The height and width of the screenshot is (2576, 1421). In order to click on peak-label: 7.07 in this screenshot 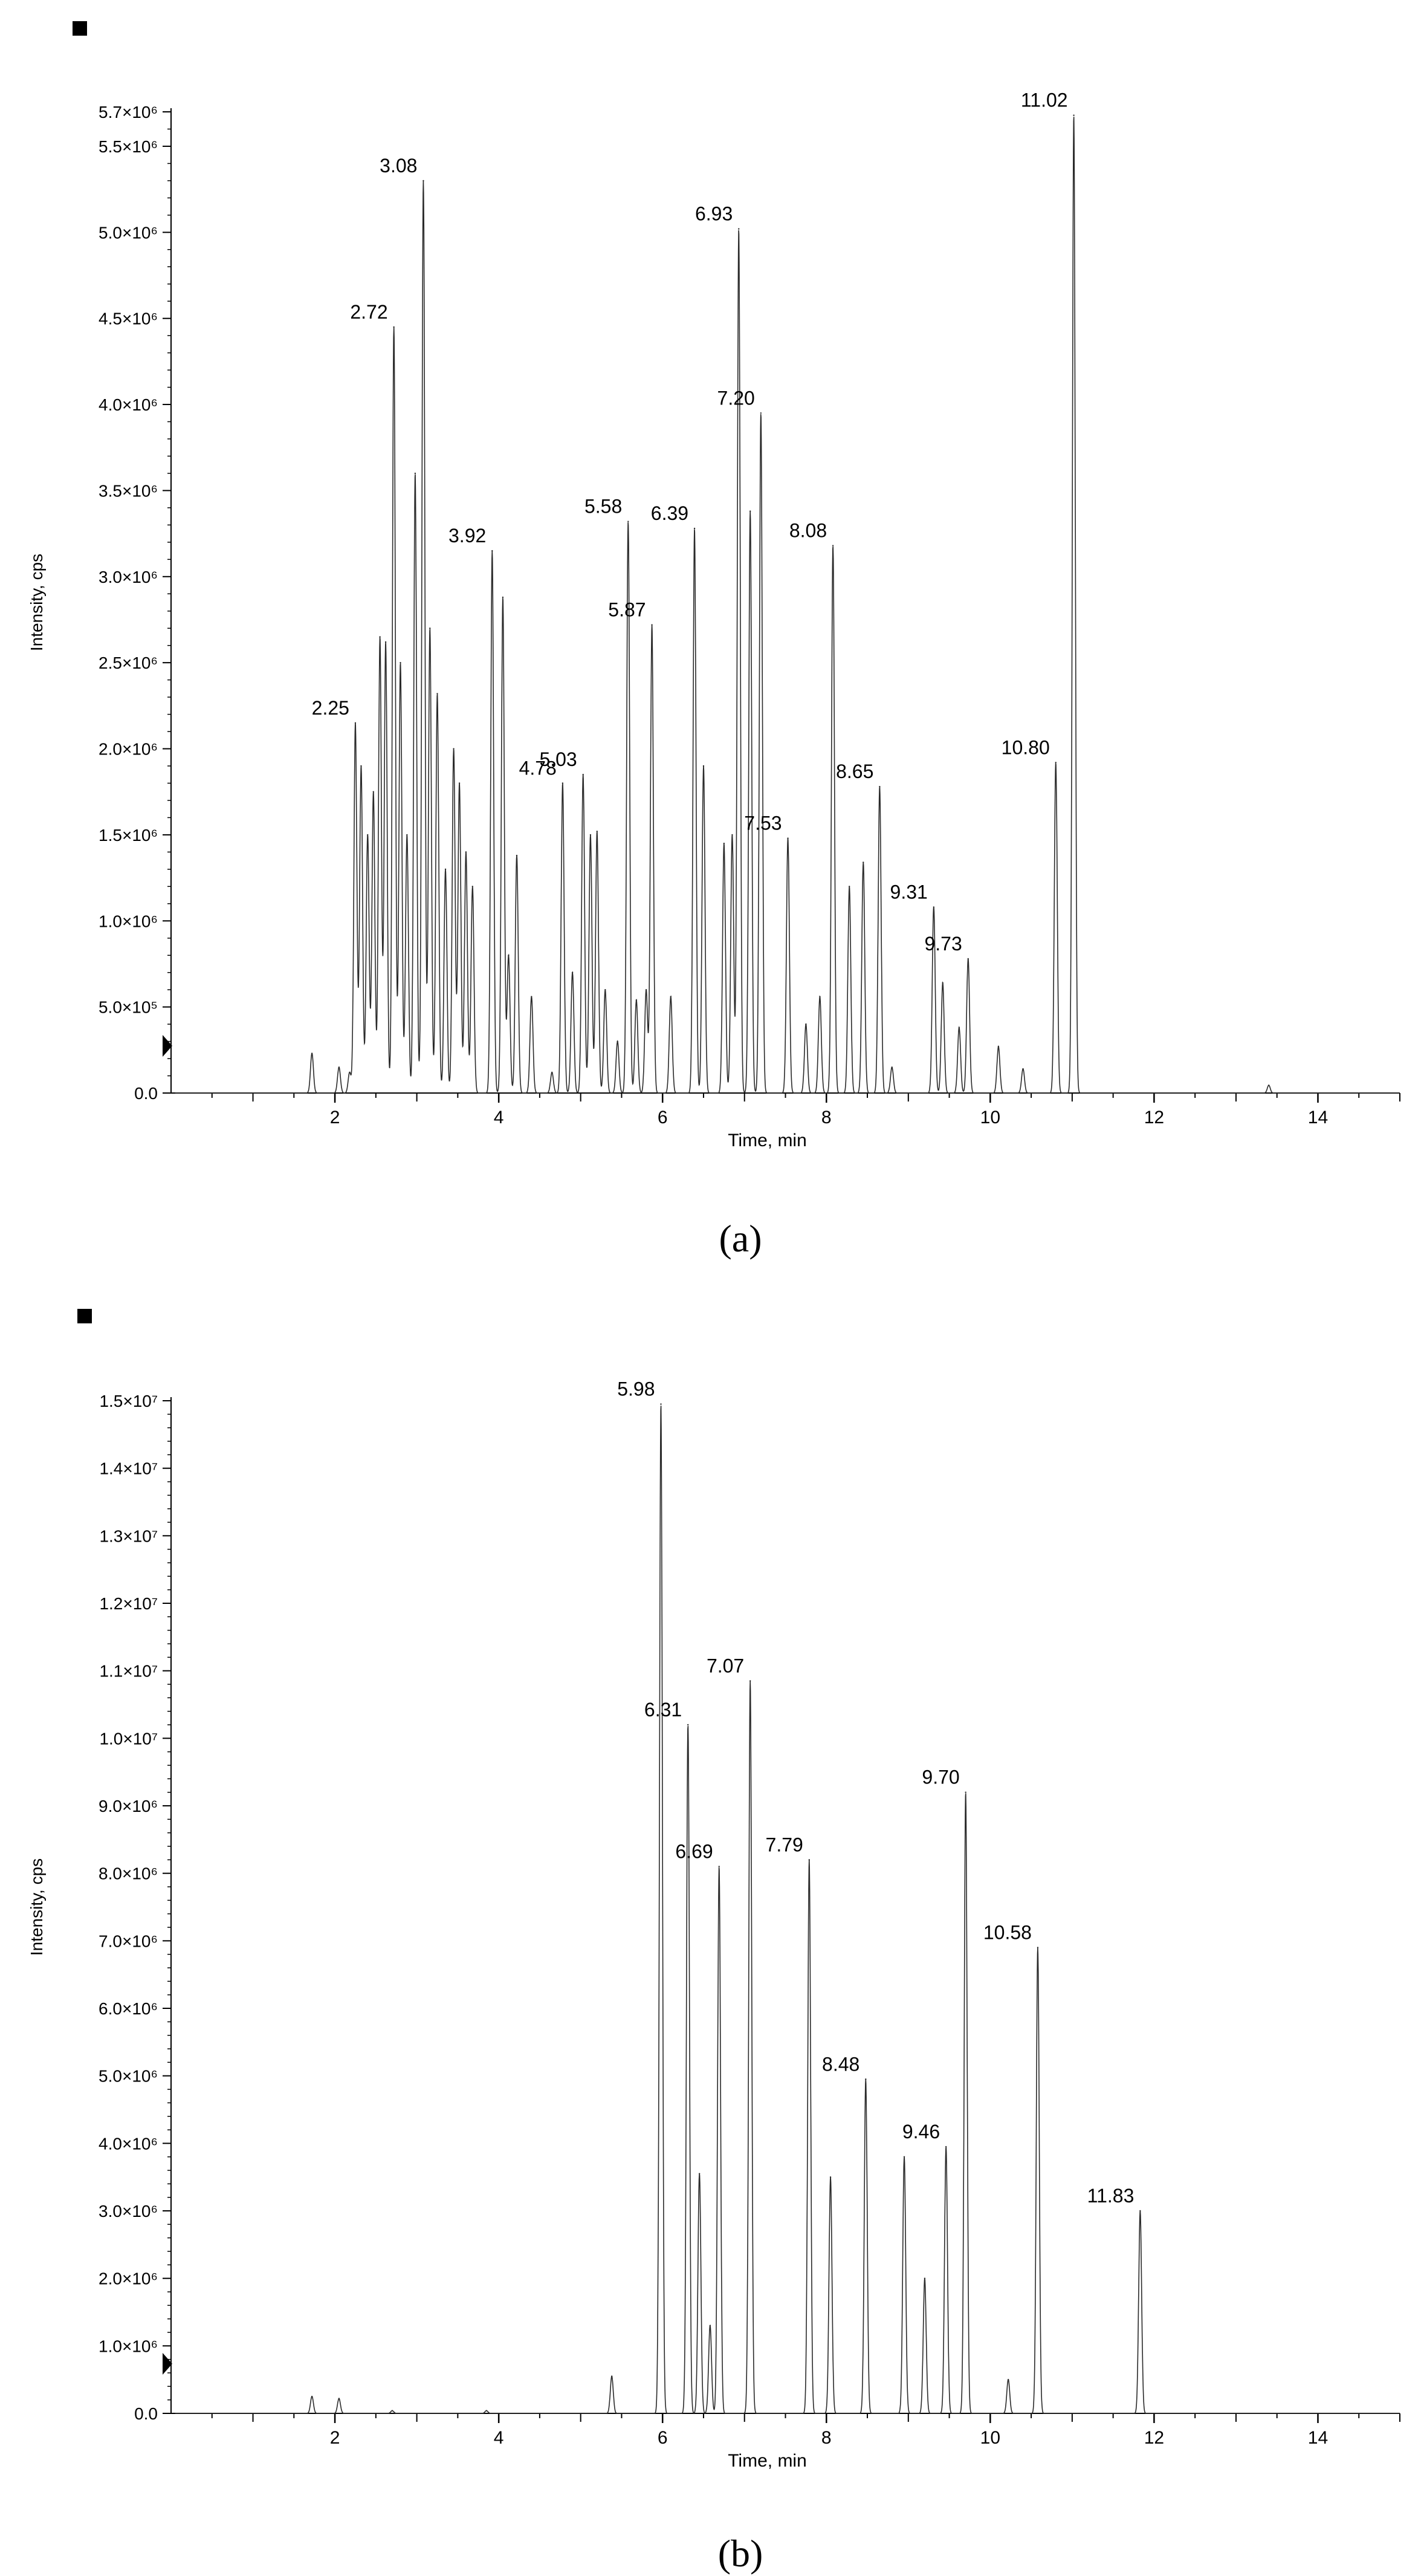, I will do `click(725, 1666)`.